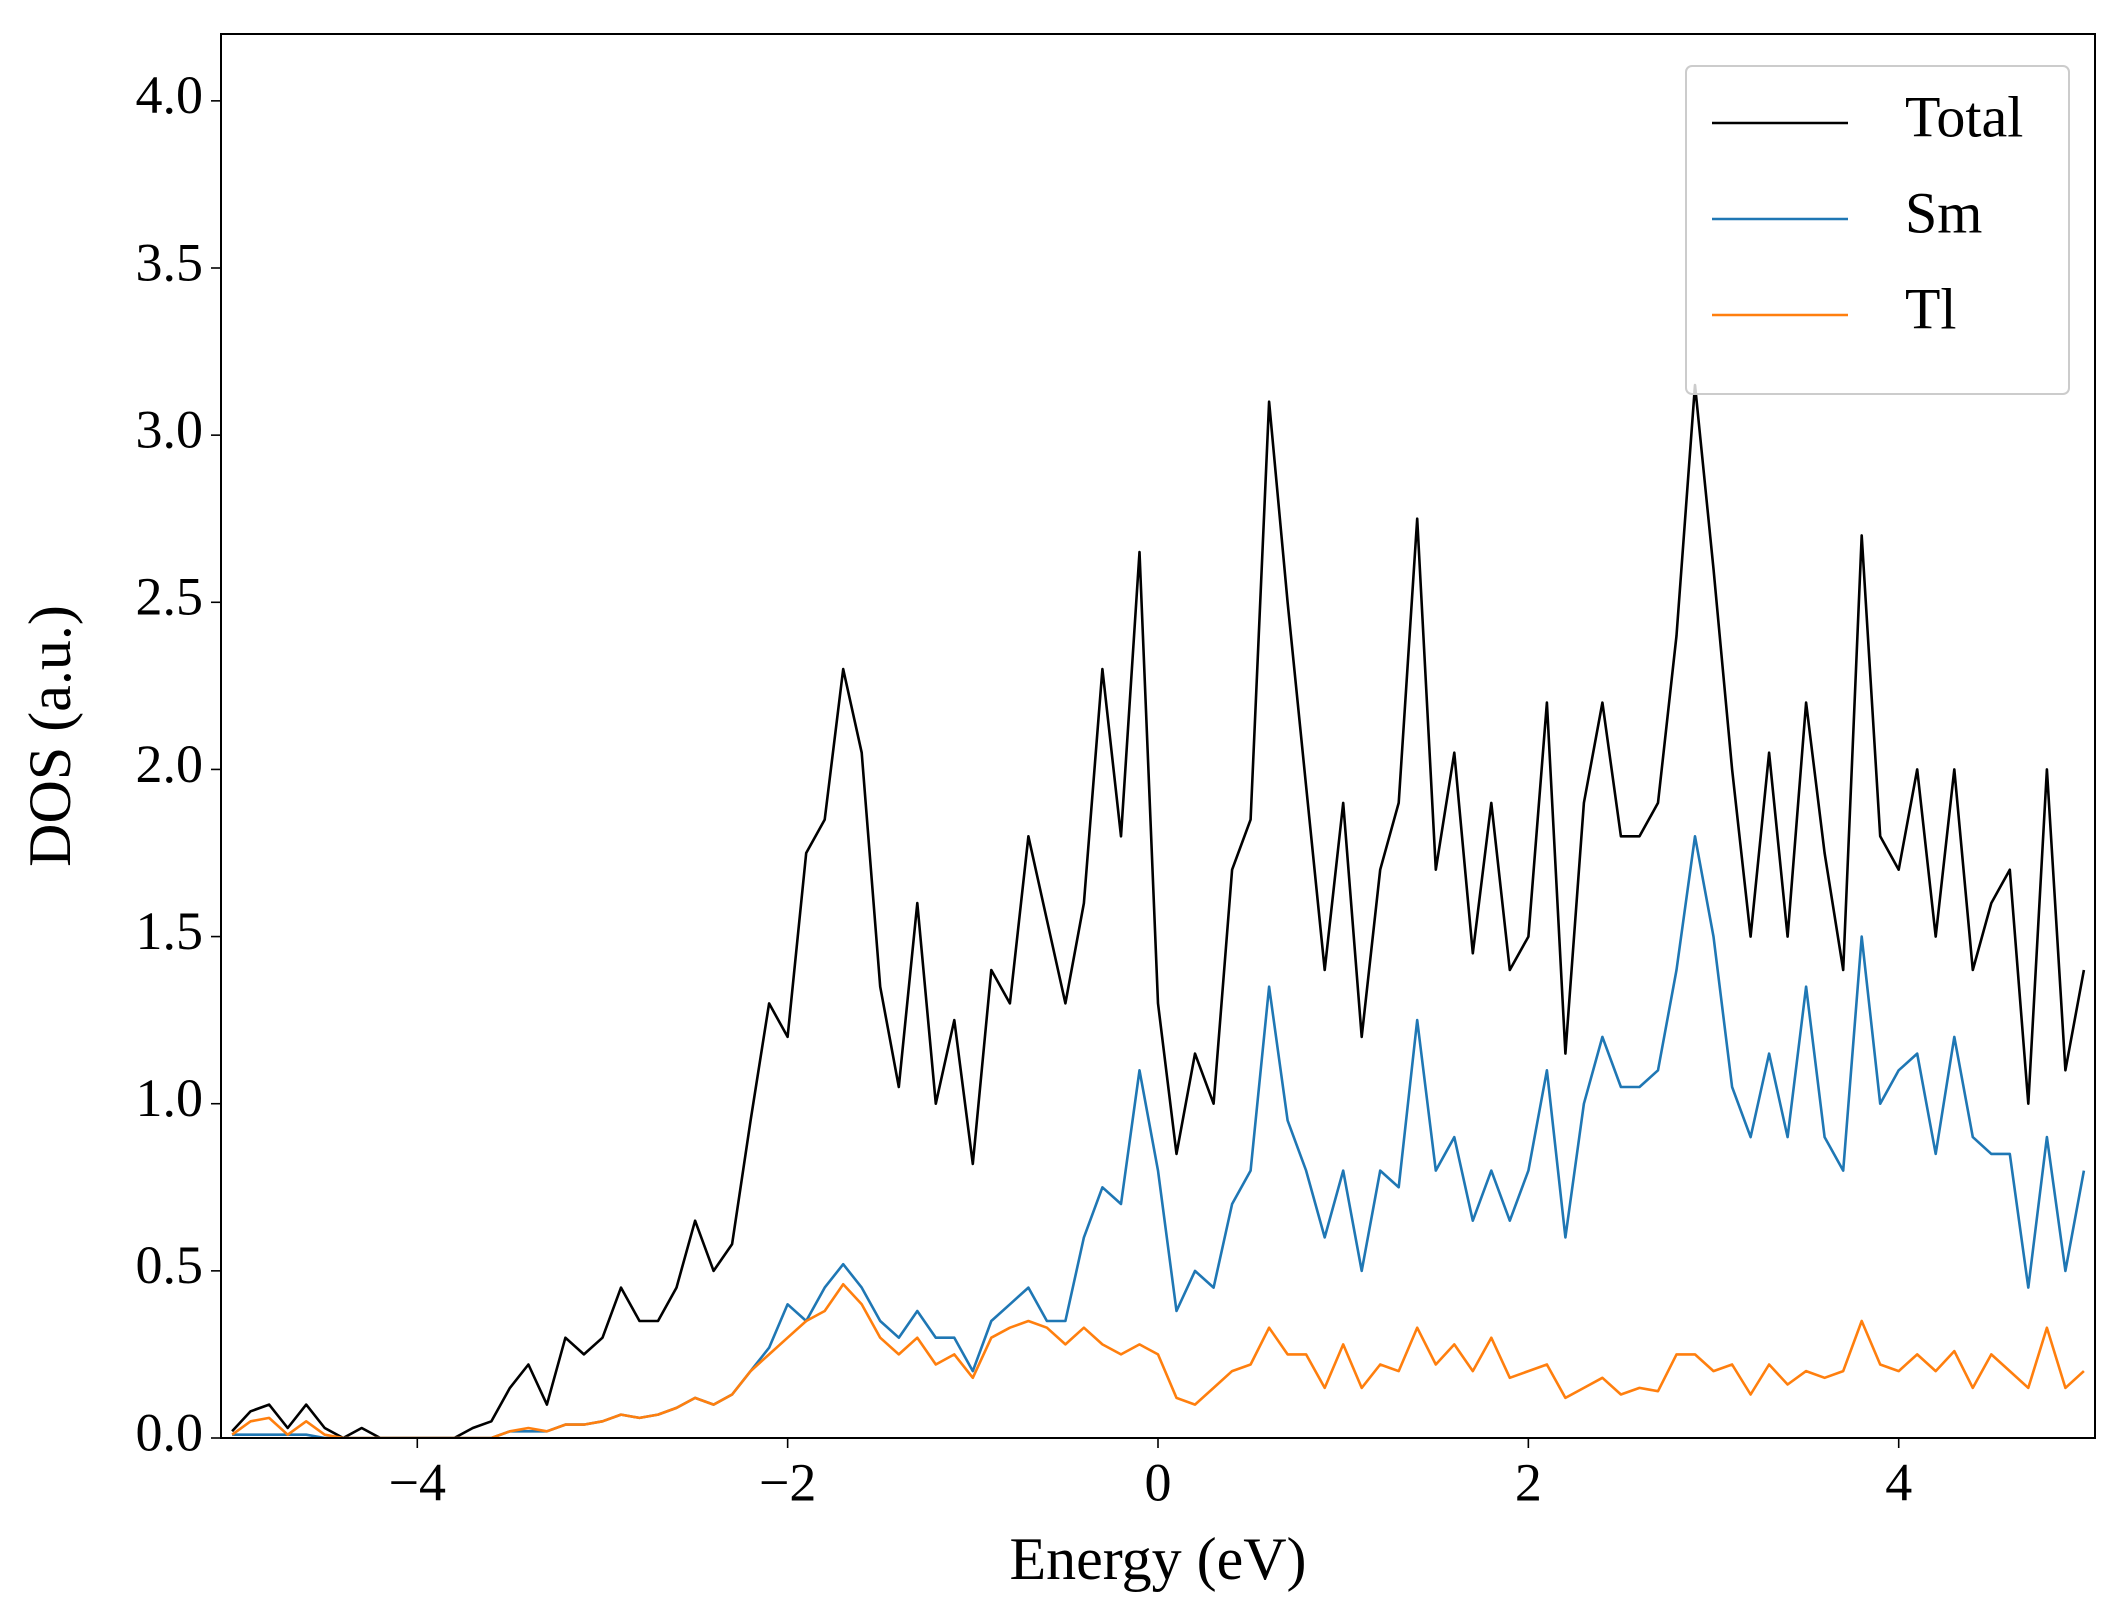 Image resolution: width=2113 pixels, height=1617 pixels. I want to click on y-tick-label: 3.5, so click(170, 262).